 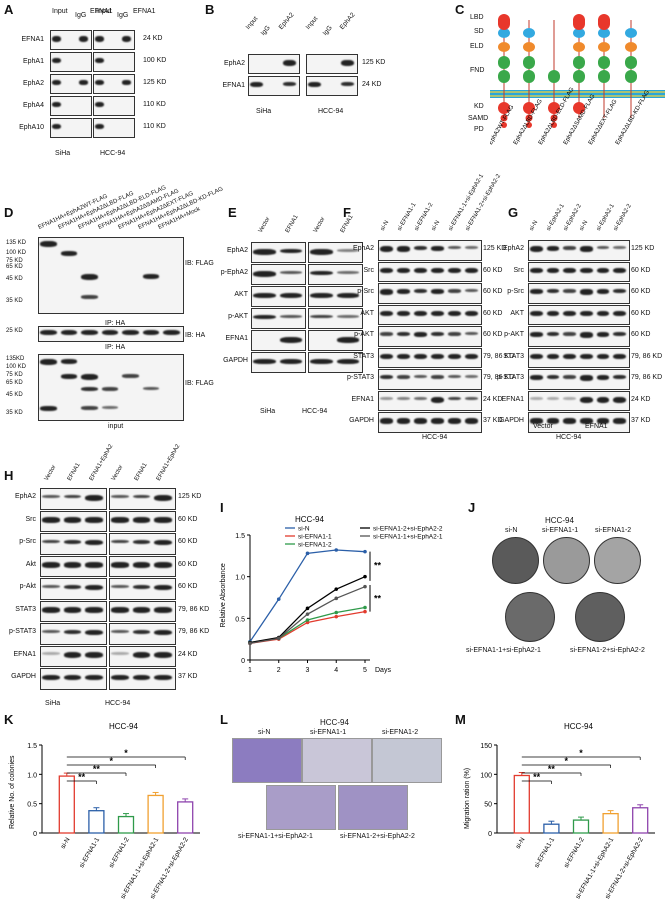 I want to click on blot-row-label: Akt, so click(x=30, y=564).